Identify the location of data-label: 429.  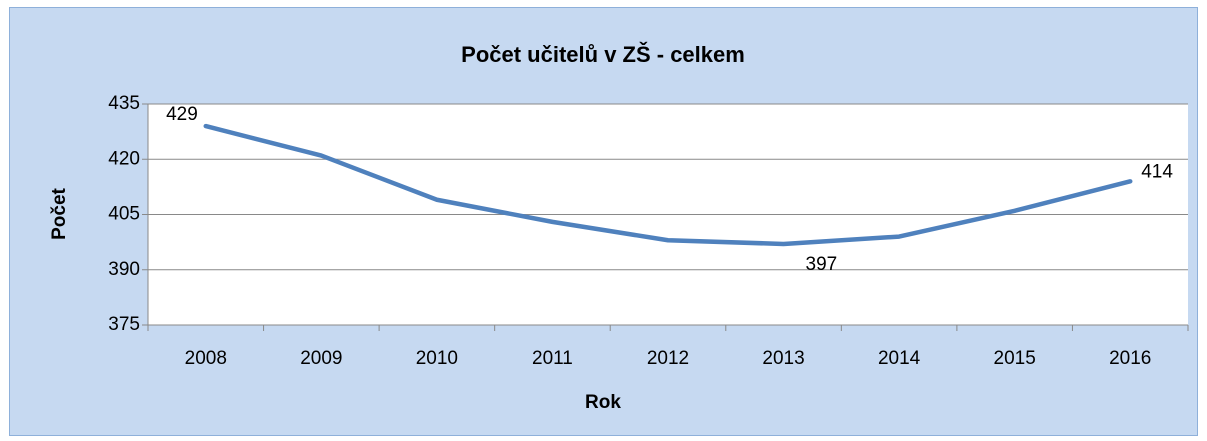
(182, 114).